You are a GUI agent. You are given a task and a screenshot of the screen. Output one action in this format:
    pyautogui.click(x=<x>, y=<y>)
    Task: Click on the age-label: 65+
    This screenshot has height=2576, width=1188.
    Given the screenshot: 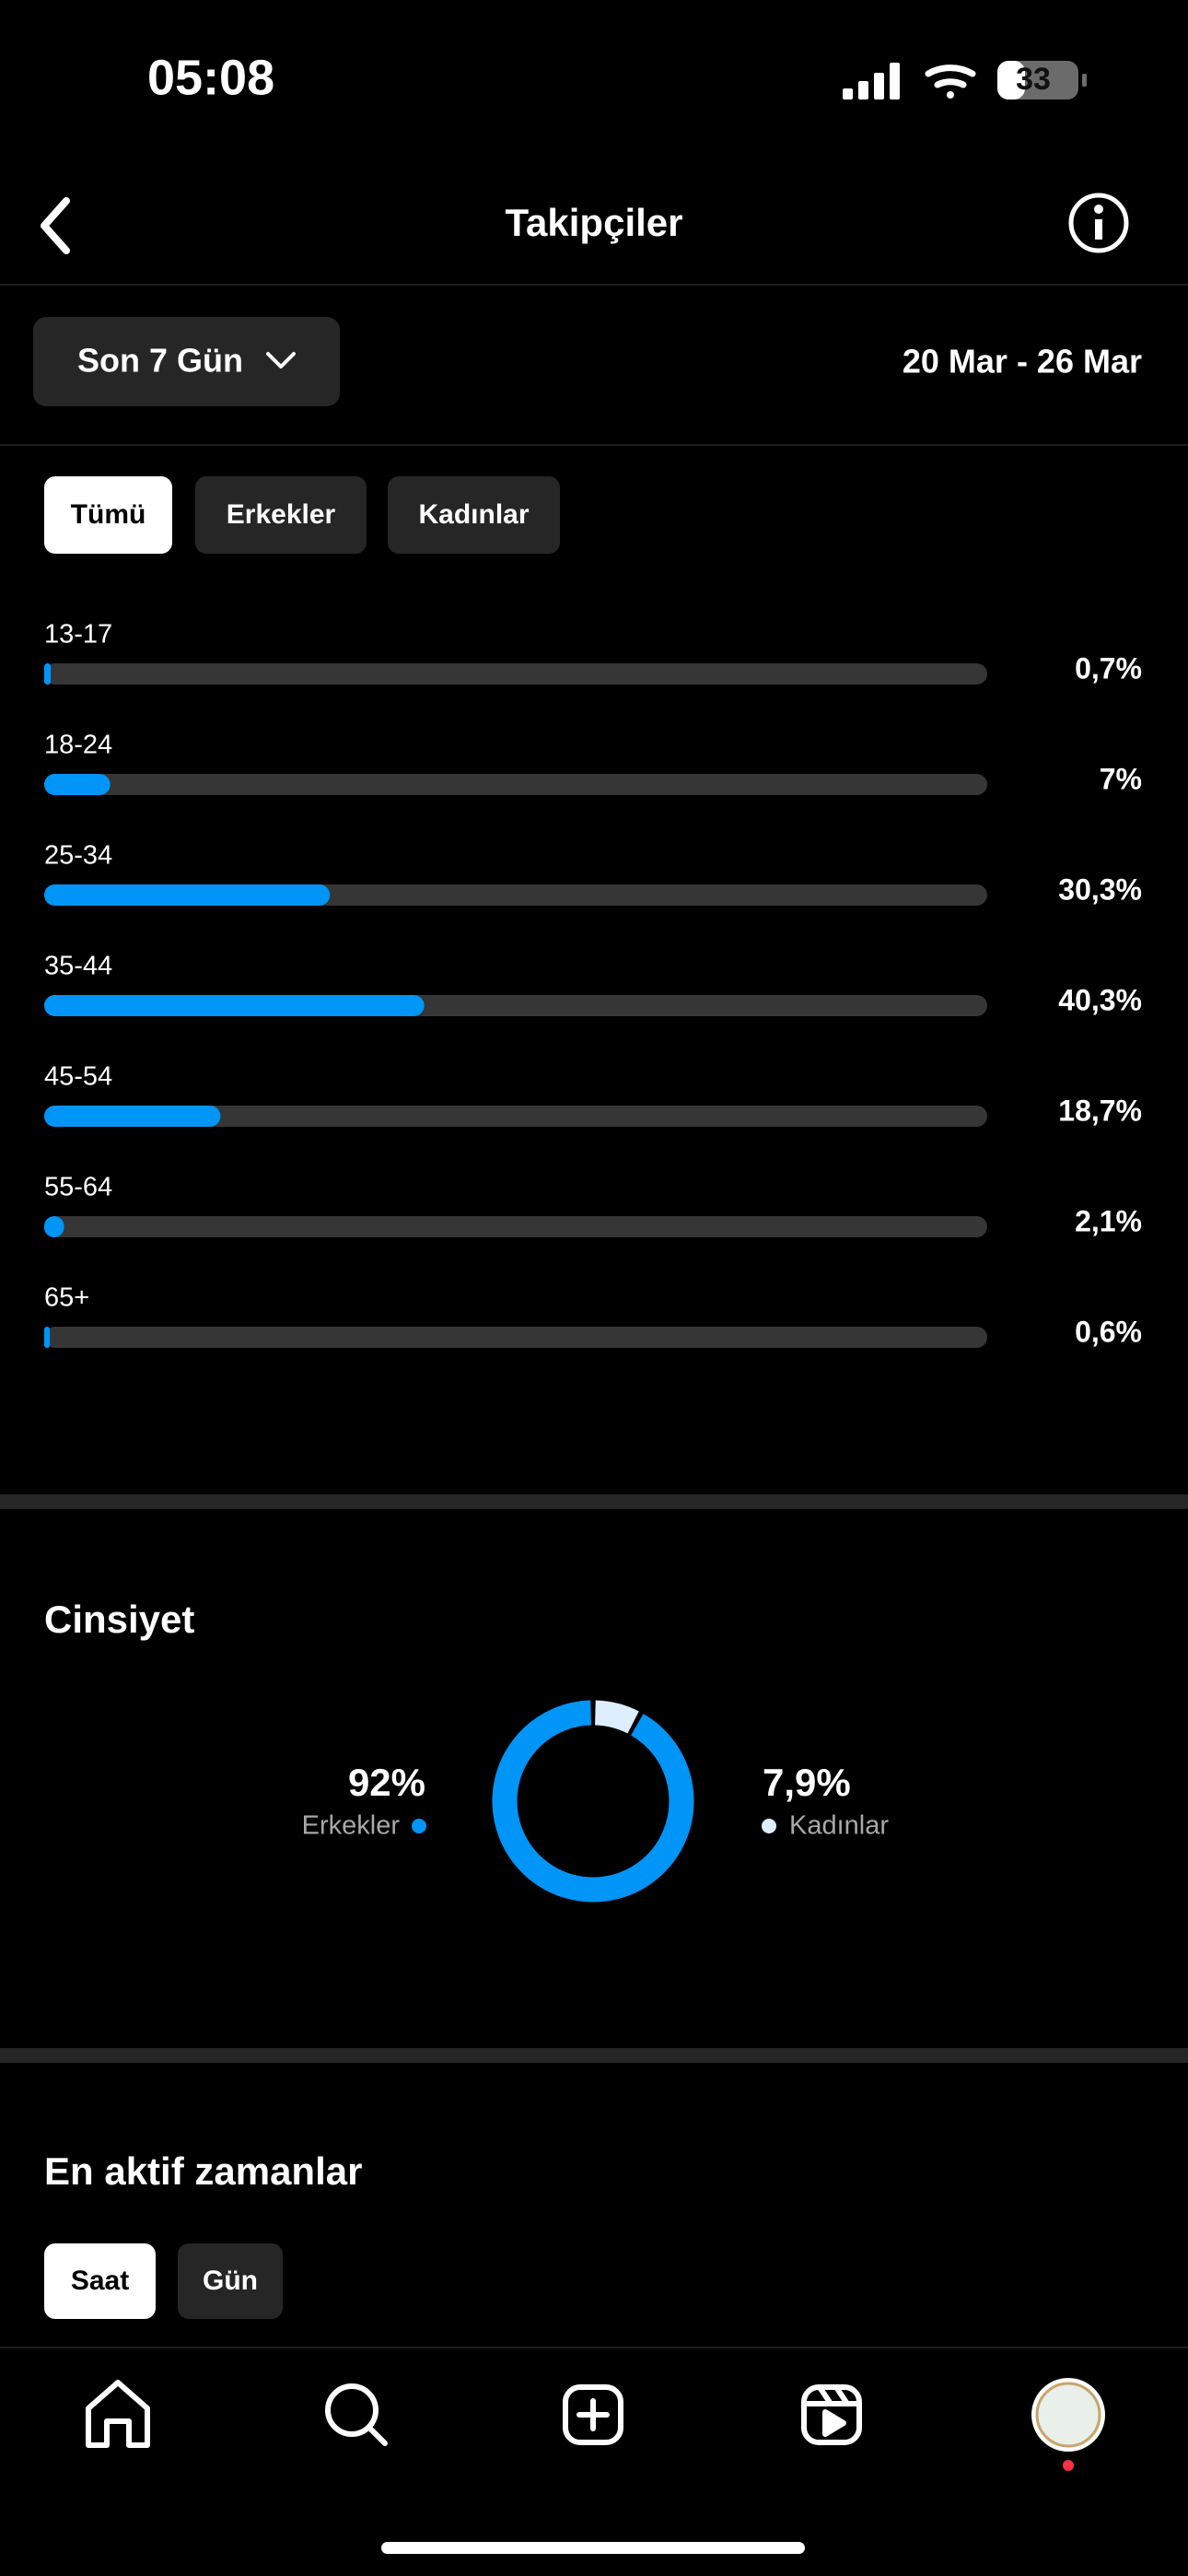 What is the action you would take?
    pyautogui.click(x=66, y=1298)
    